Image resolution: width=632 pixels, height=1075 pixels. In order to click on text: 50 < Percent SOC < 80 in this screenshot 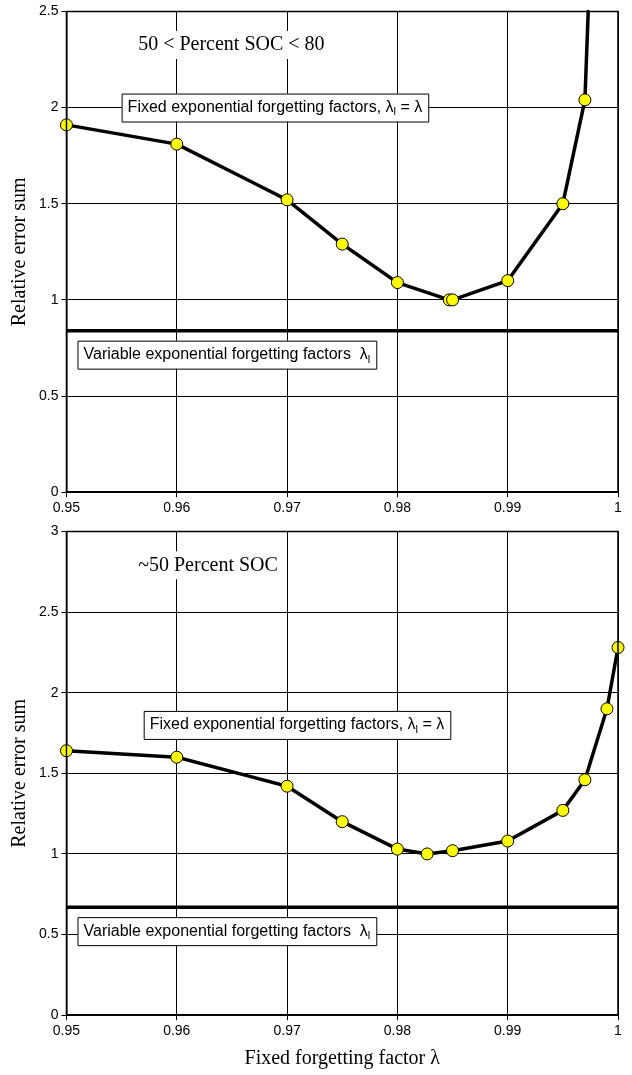, I will do `click(231, 43)`.